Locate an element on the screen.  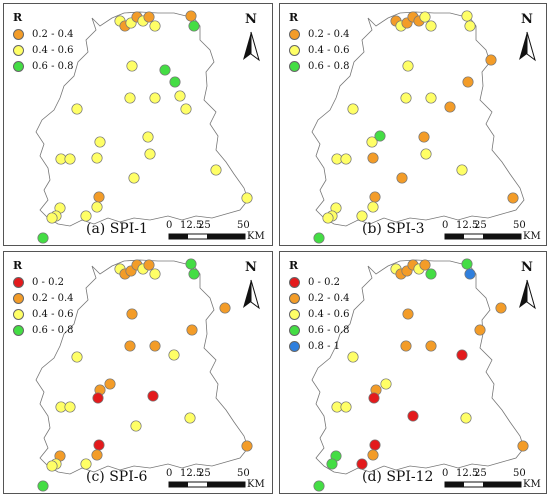
panel-caption: (c) SPI-6 is located at coordinates (117, 477).